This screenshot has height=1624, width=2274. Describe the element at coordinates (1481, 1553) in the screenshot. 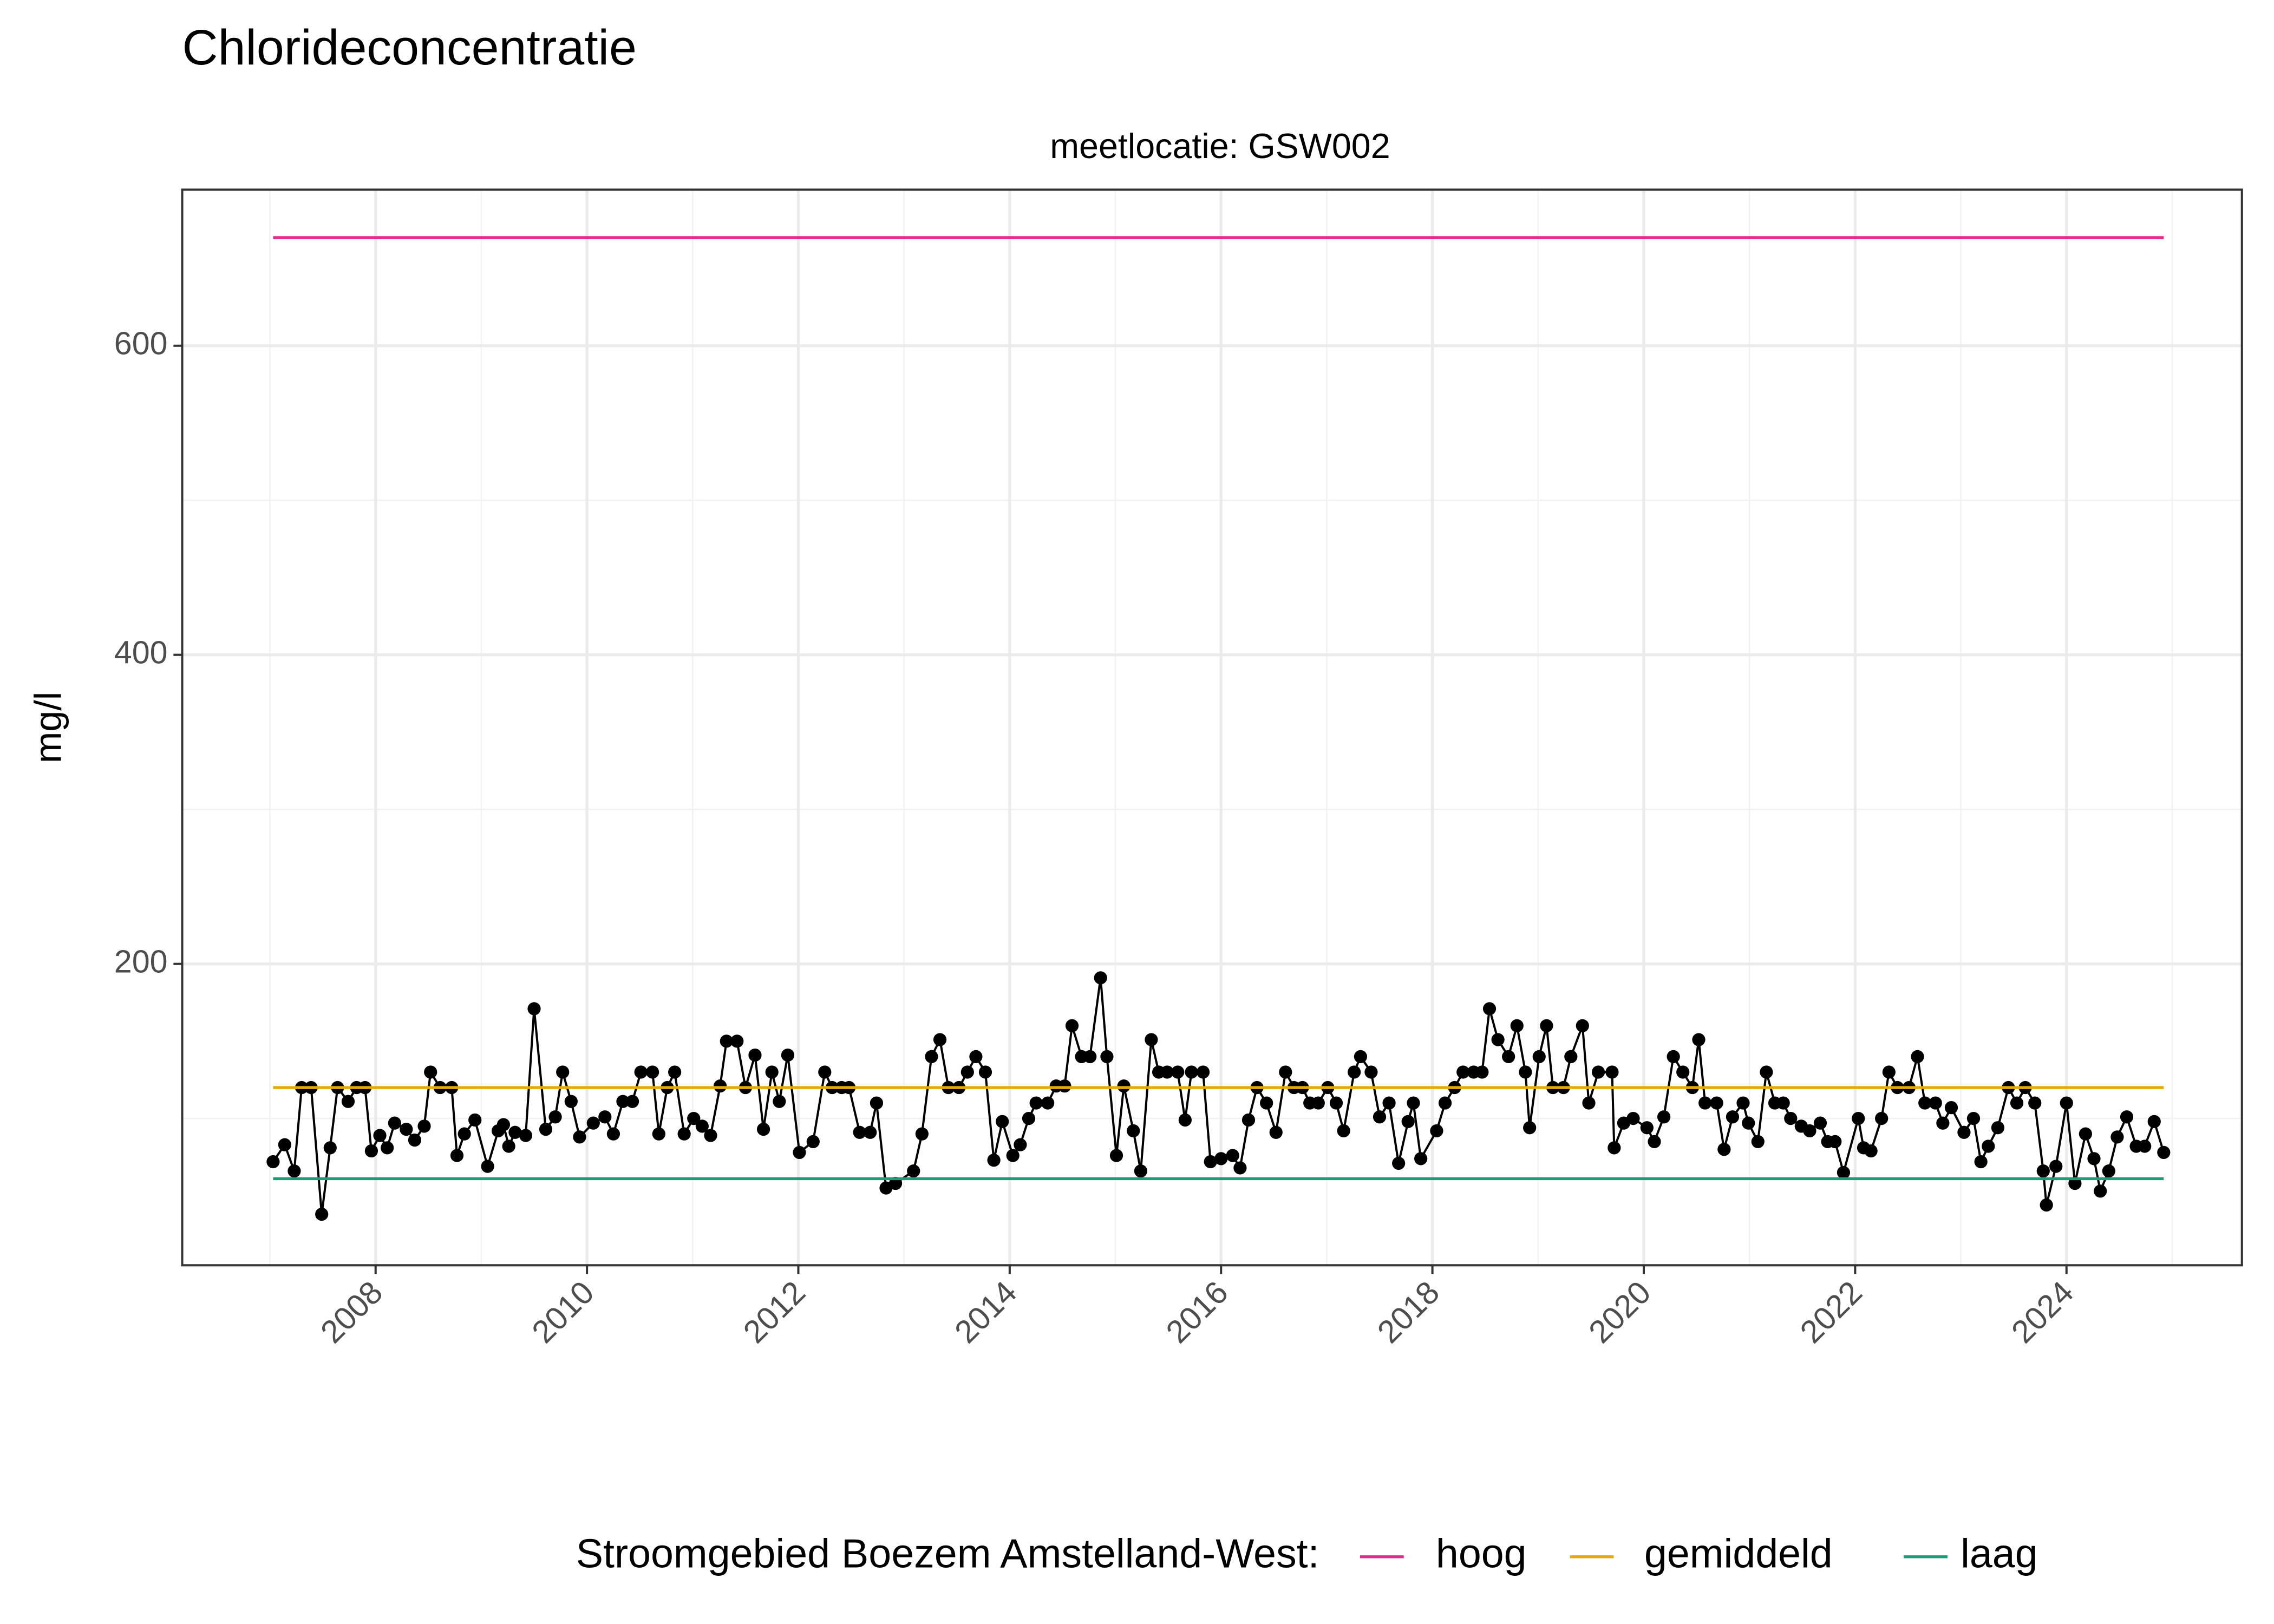

I see `legend-label: hoog` at that location.